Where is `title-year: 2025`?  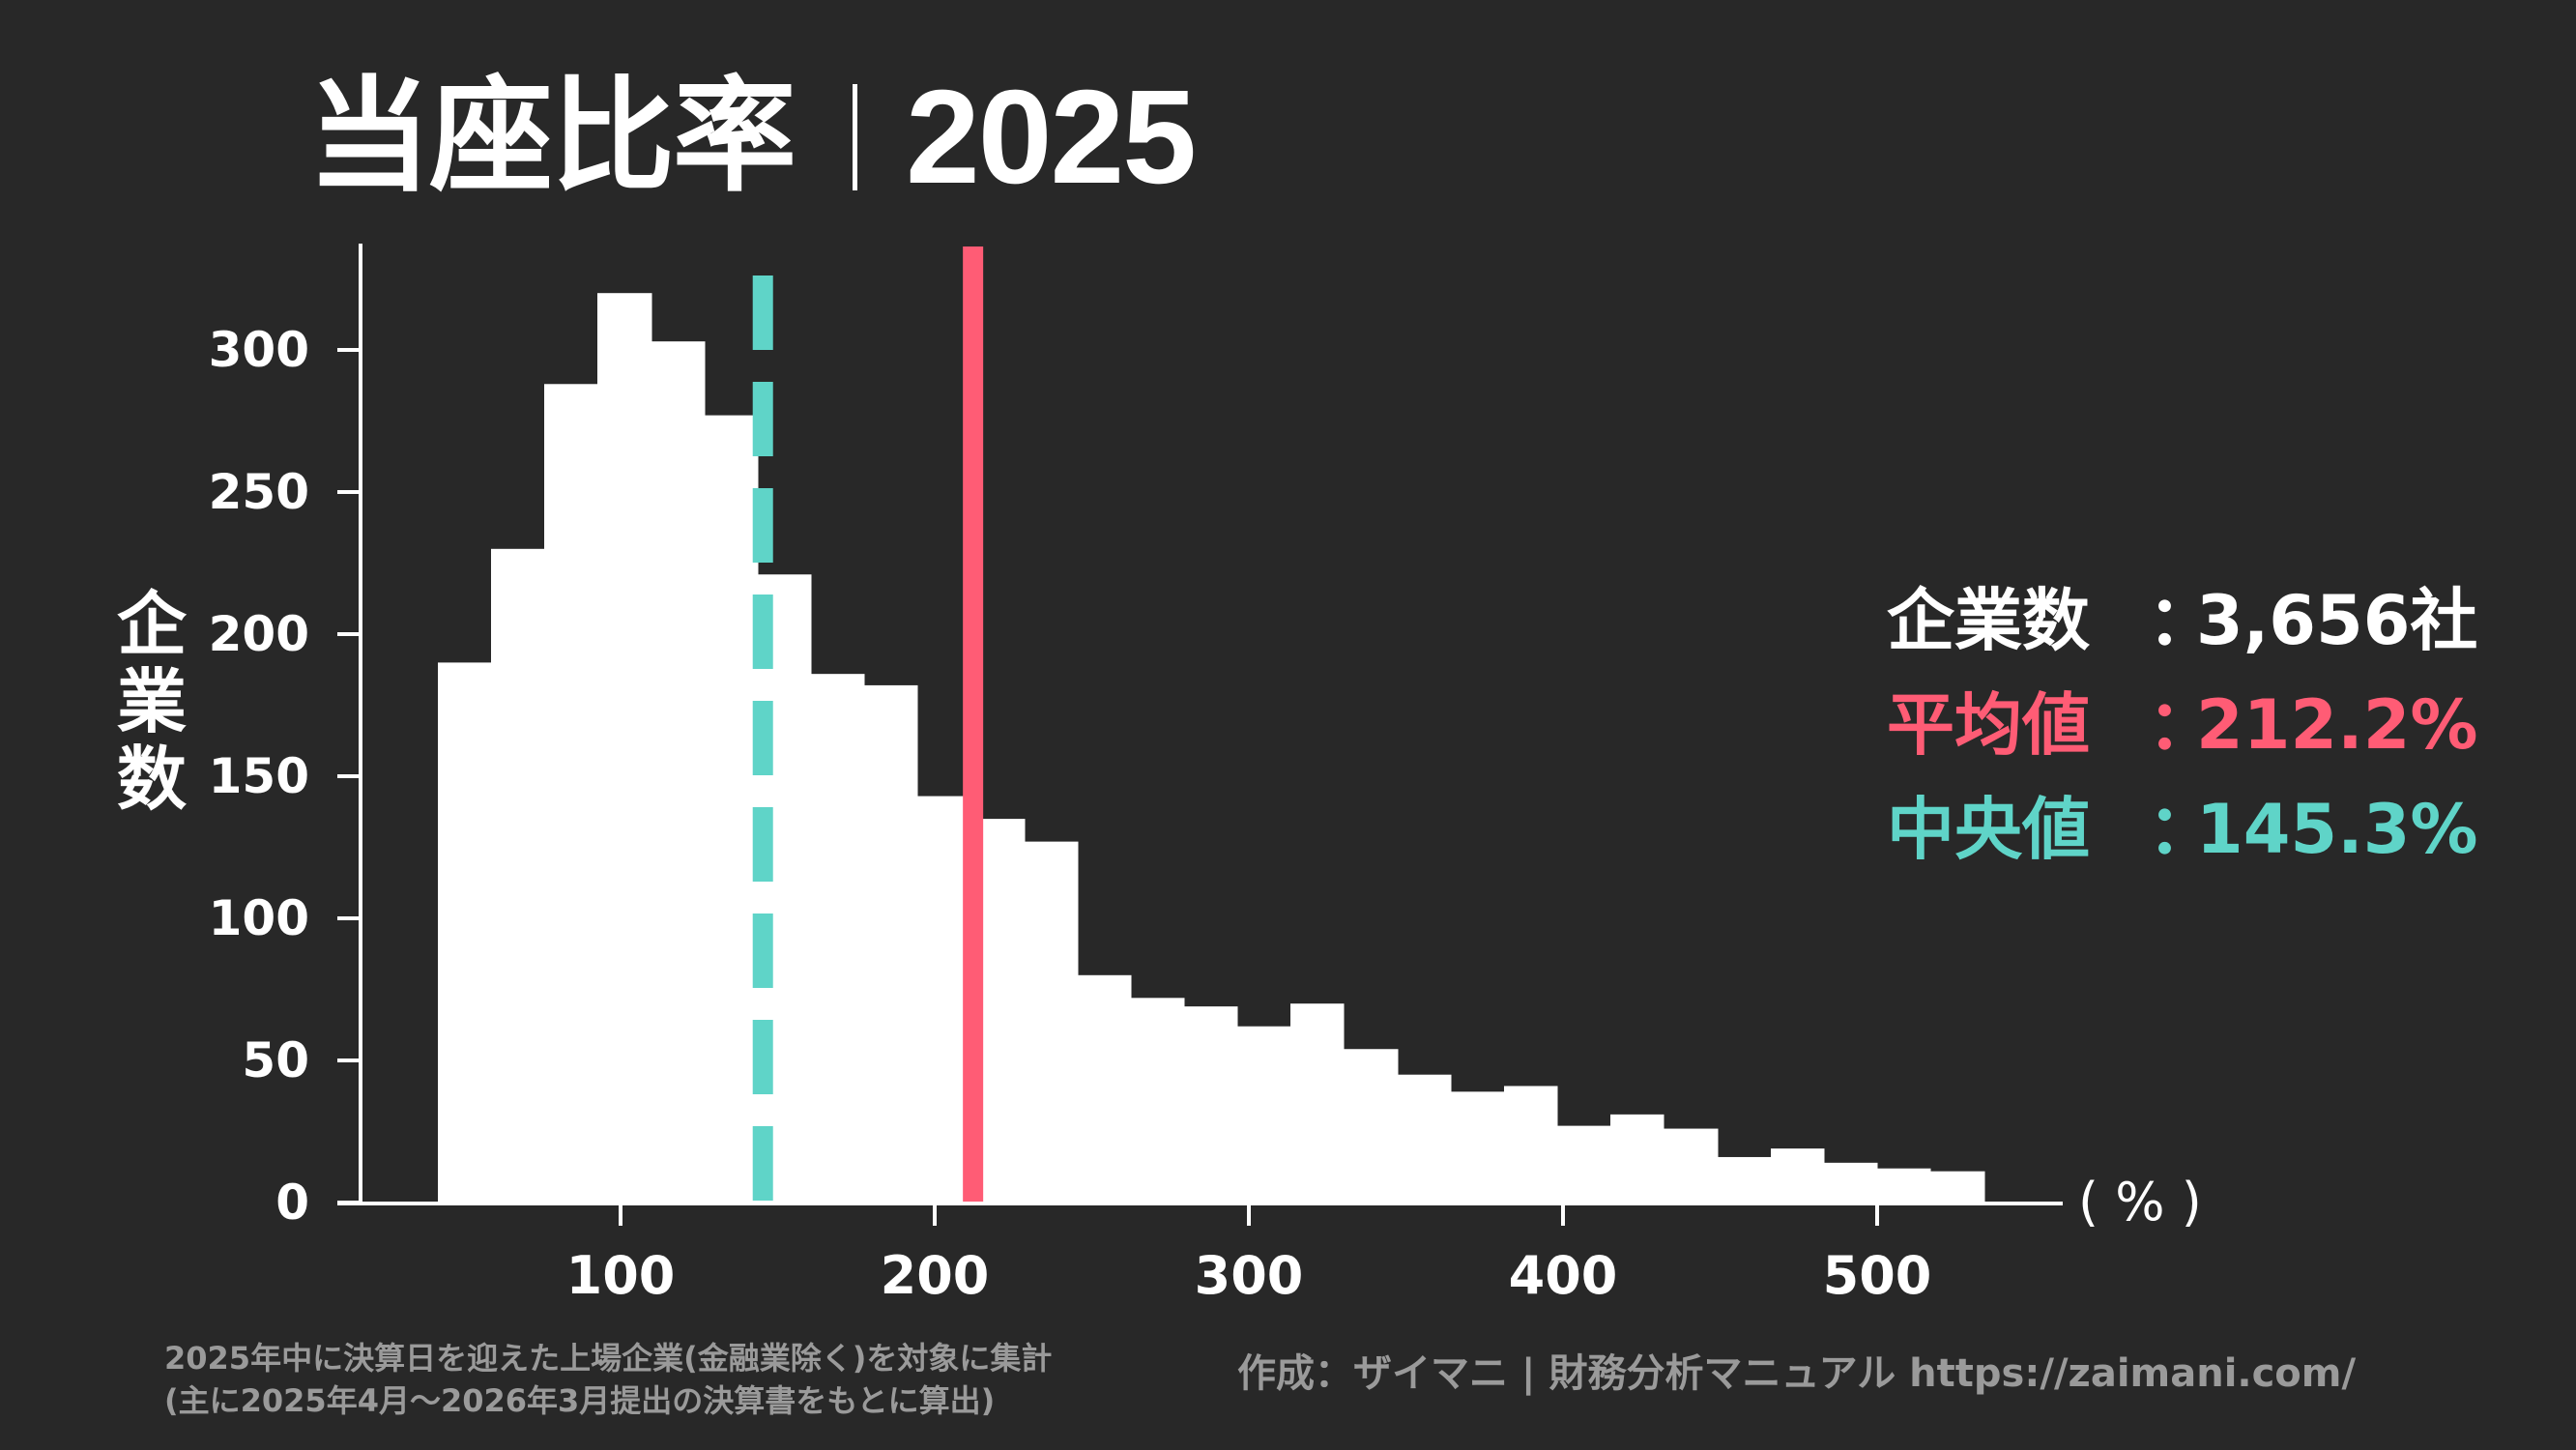 title-year: 2025 is located at coordinates (1051, 137).